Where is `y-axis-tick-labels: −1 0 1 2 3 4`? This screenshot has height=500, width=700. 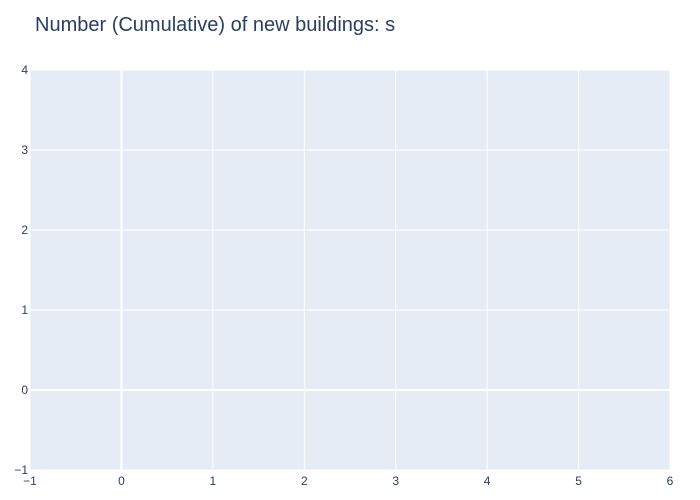
y-axis-tick-labels: −1 0 1 2 3 4 is located at coordinates (21, 270).